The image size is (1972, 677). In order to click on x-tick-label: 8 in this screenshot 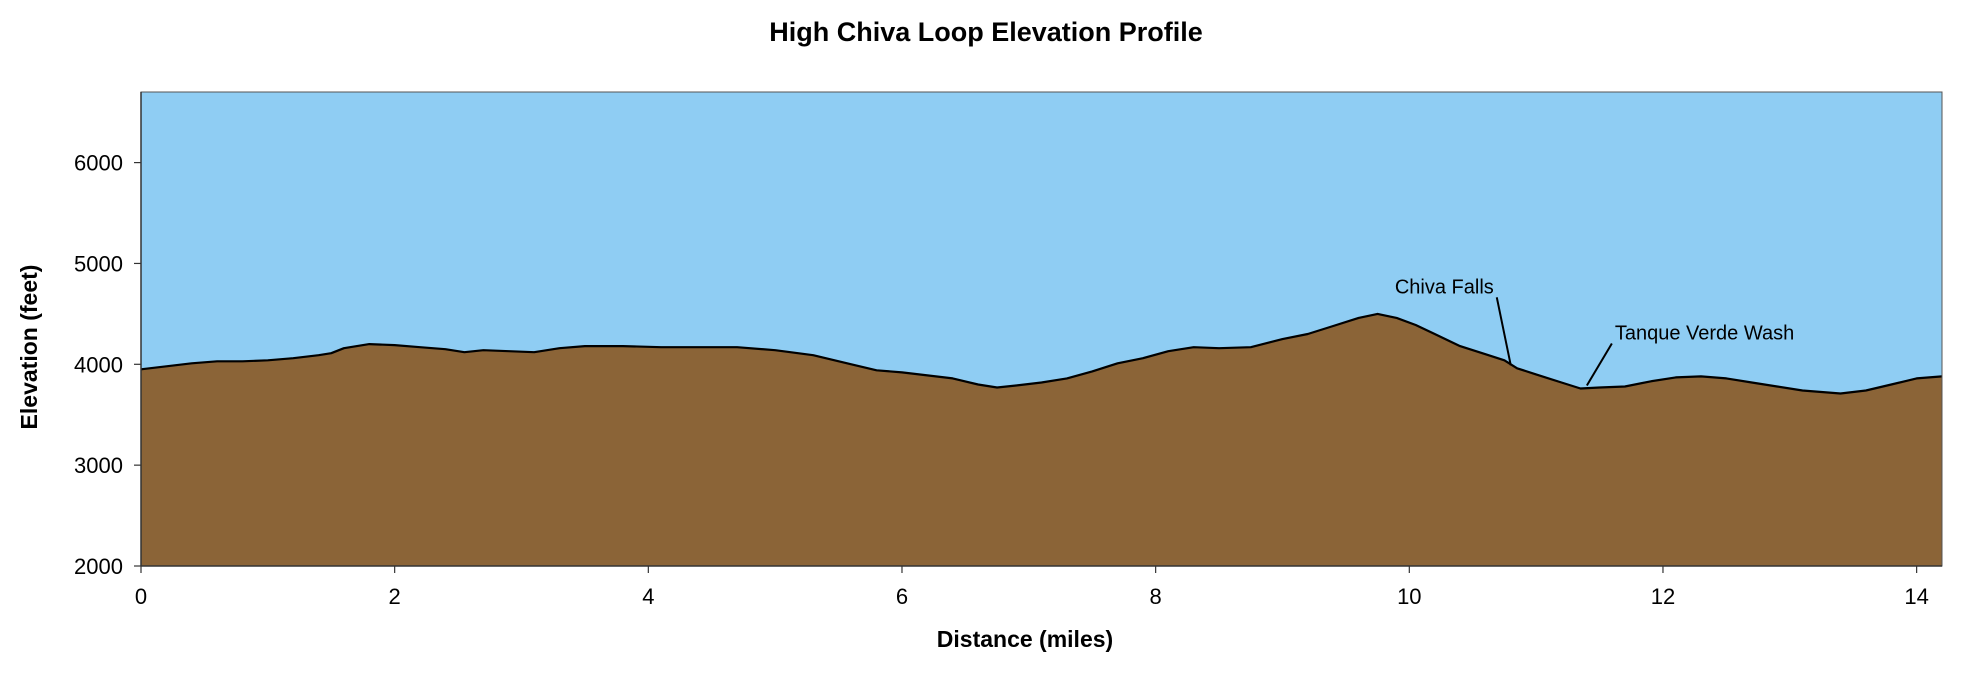, I will do `click(1156, 596)`.